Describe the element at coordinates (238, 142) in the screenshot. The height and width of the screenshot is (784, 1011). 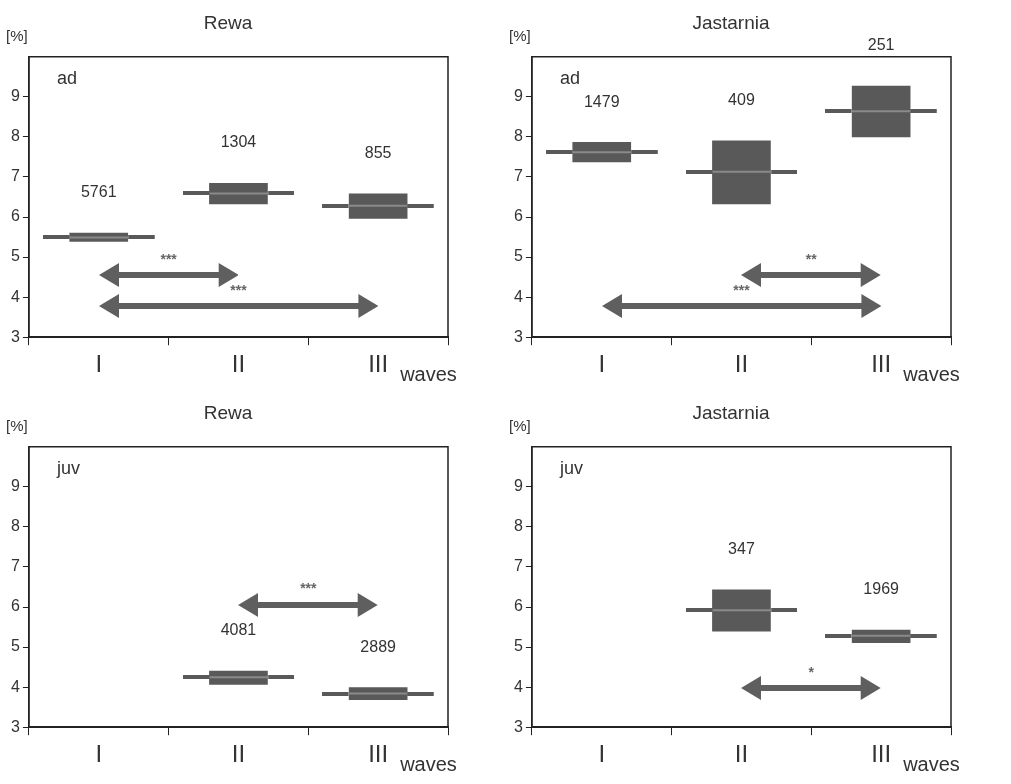
I see `annotation: 1304` at that location.